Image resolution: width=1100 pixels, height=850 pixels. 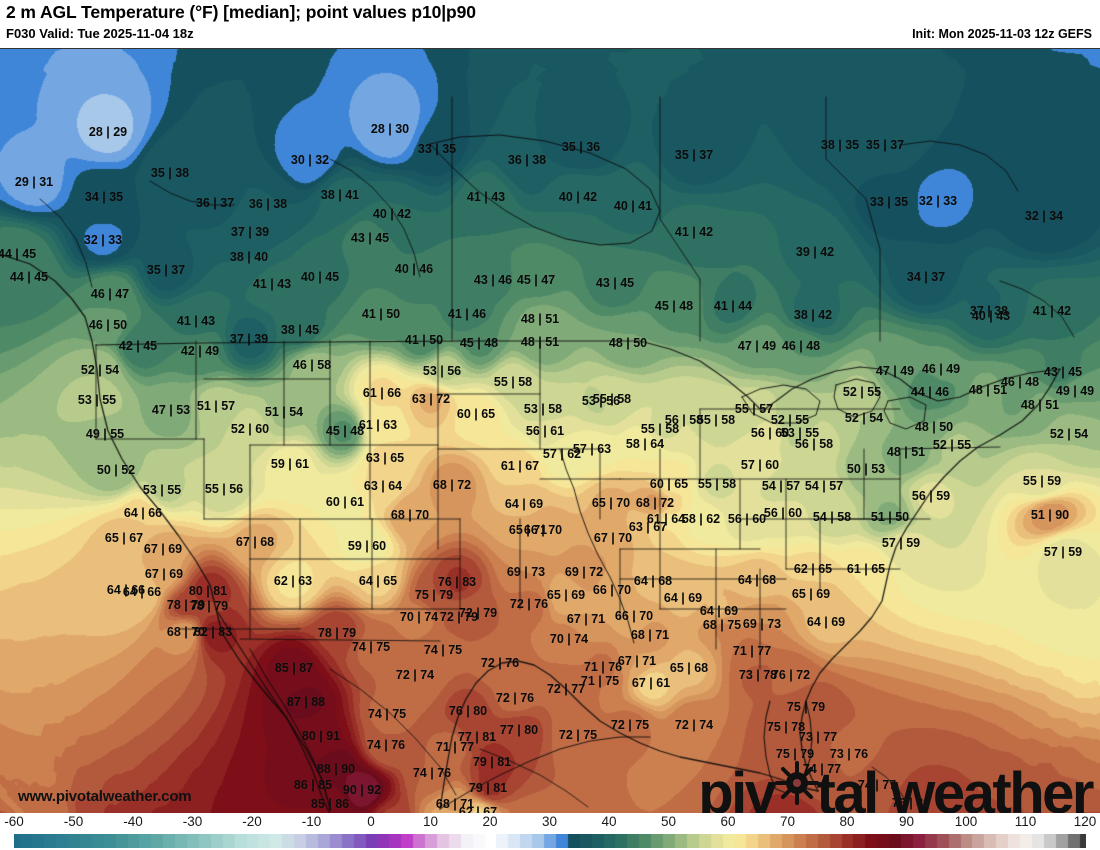 What do you see at coordinates (14, 821) in the screenshot?
I see `colorbar-tick: -60` at bounding box center [14, 821].